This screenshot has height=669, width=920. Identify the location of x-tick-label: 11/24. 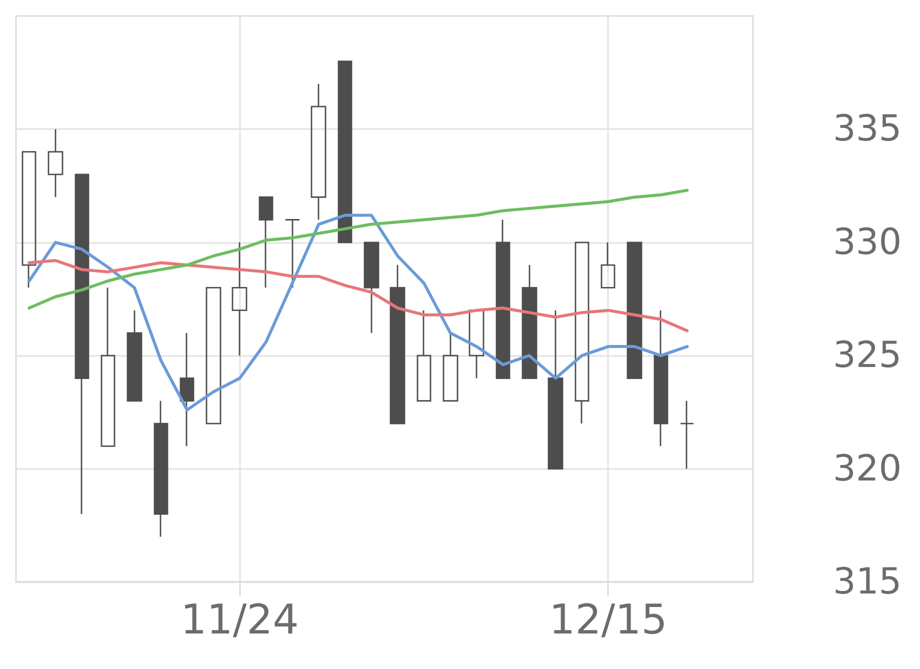
(239, 620).